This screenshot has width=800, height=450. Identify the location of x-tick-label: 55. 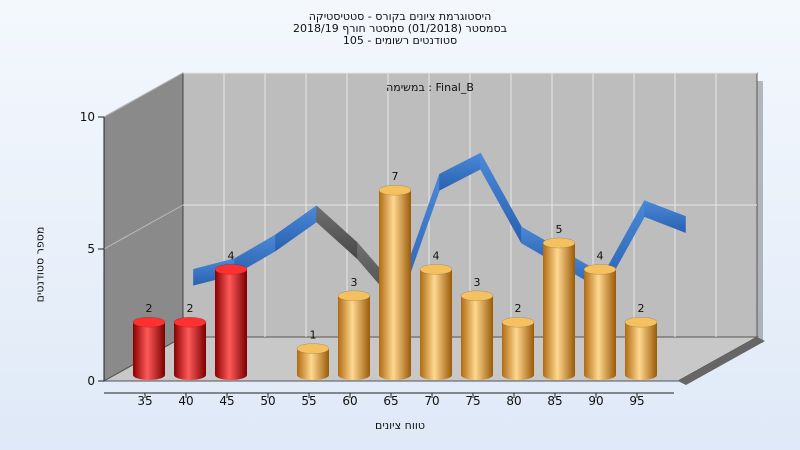
(308, 401).